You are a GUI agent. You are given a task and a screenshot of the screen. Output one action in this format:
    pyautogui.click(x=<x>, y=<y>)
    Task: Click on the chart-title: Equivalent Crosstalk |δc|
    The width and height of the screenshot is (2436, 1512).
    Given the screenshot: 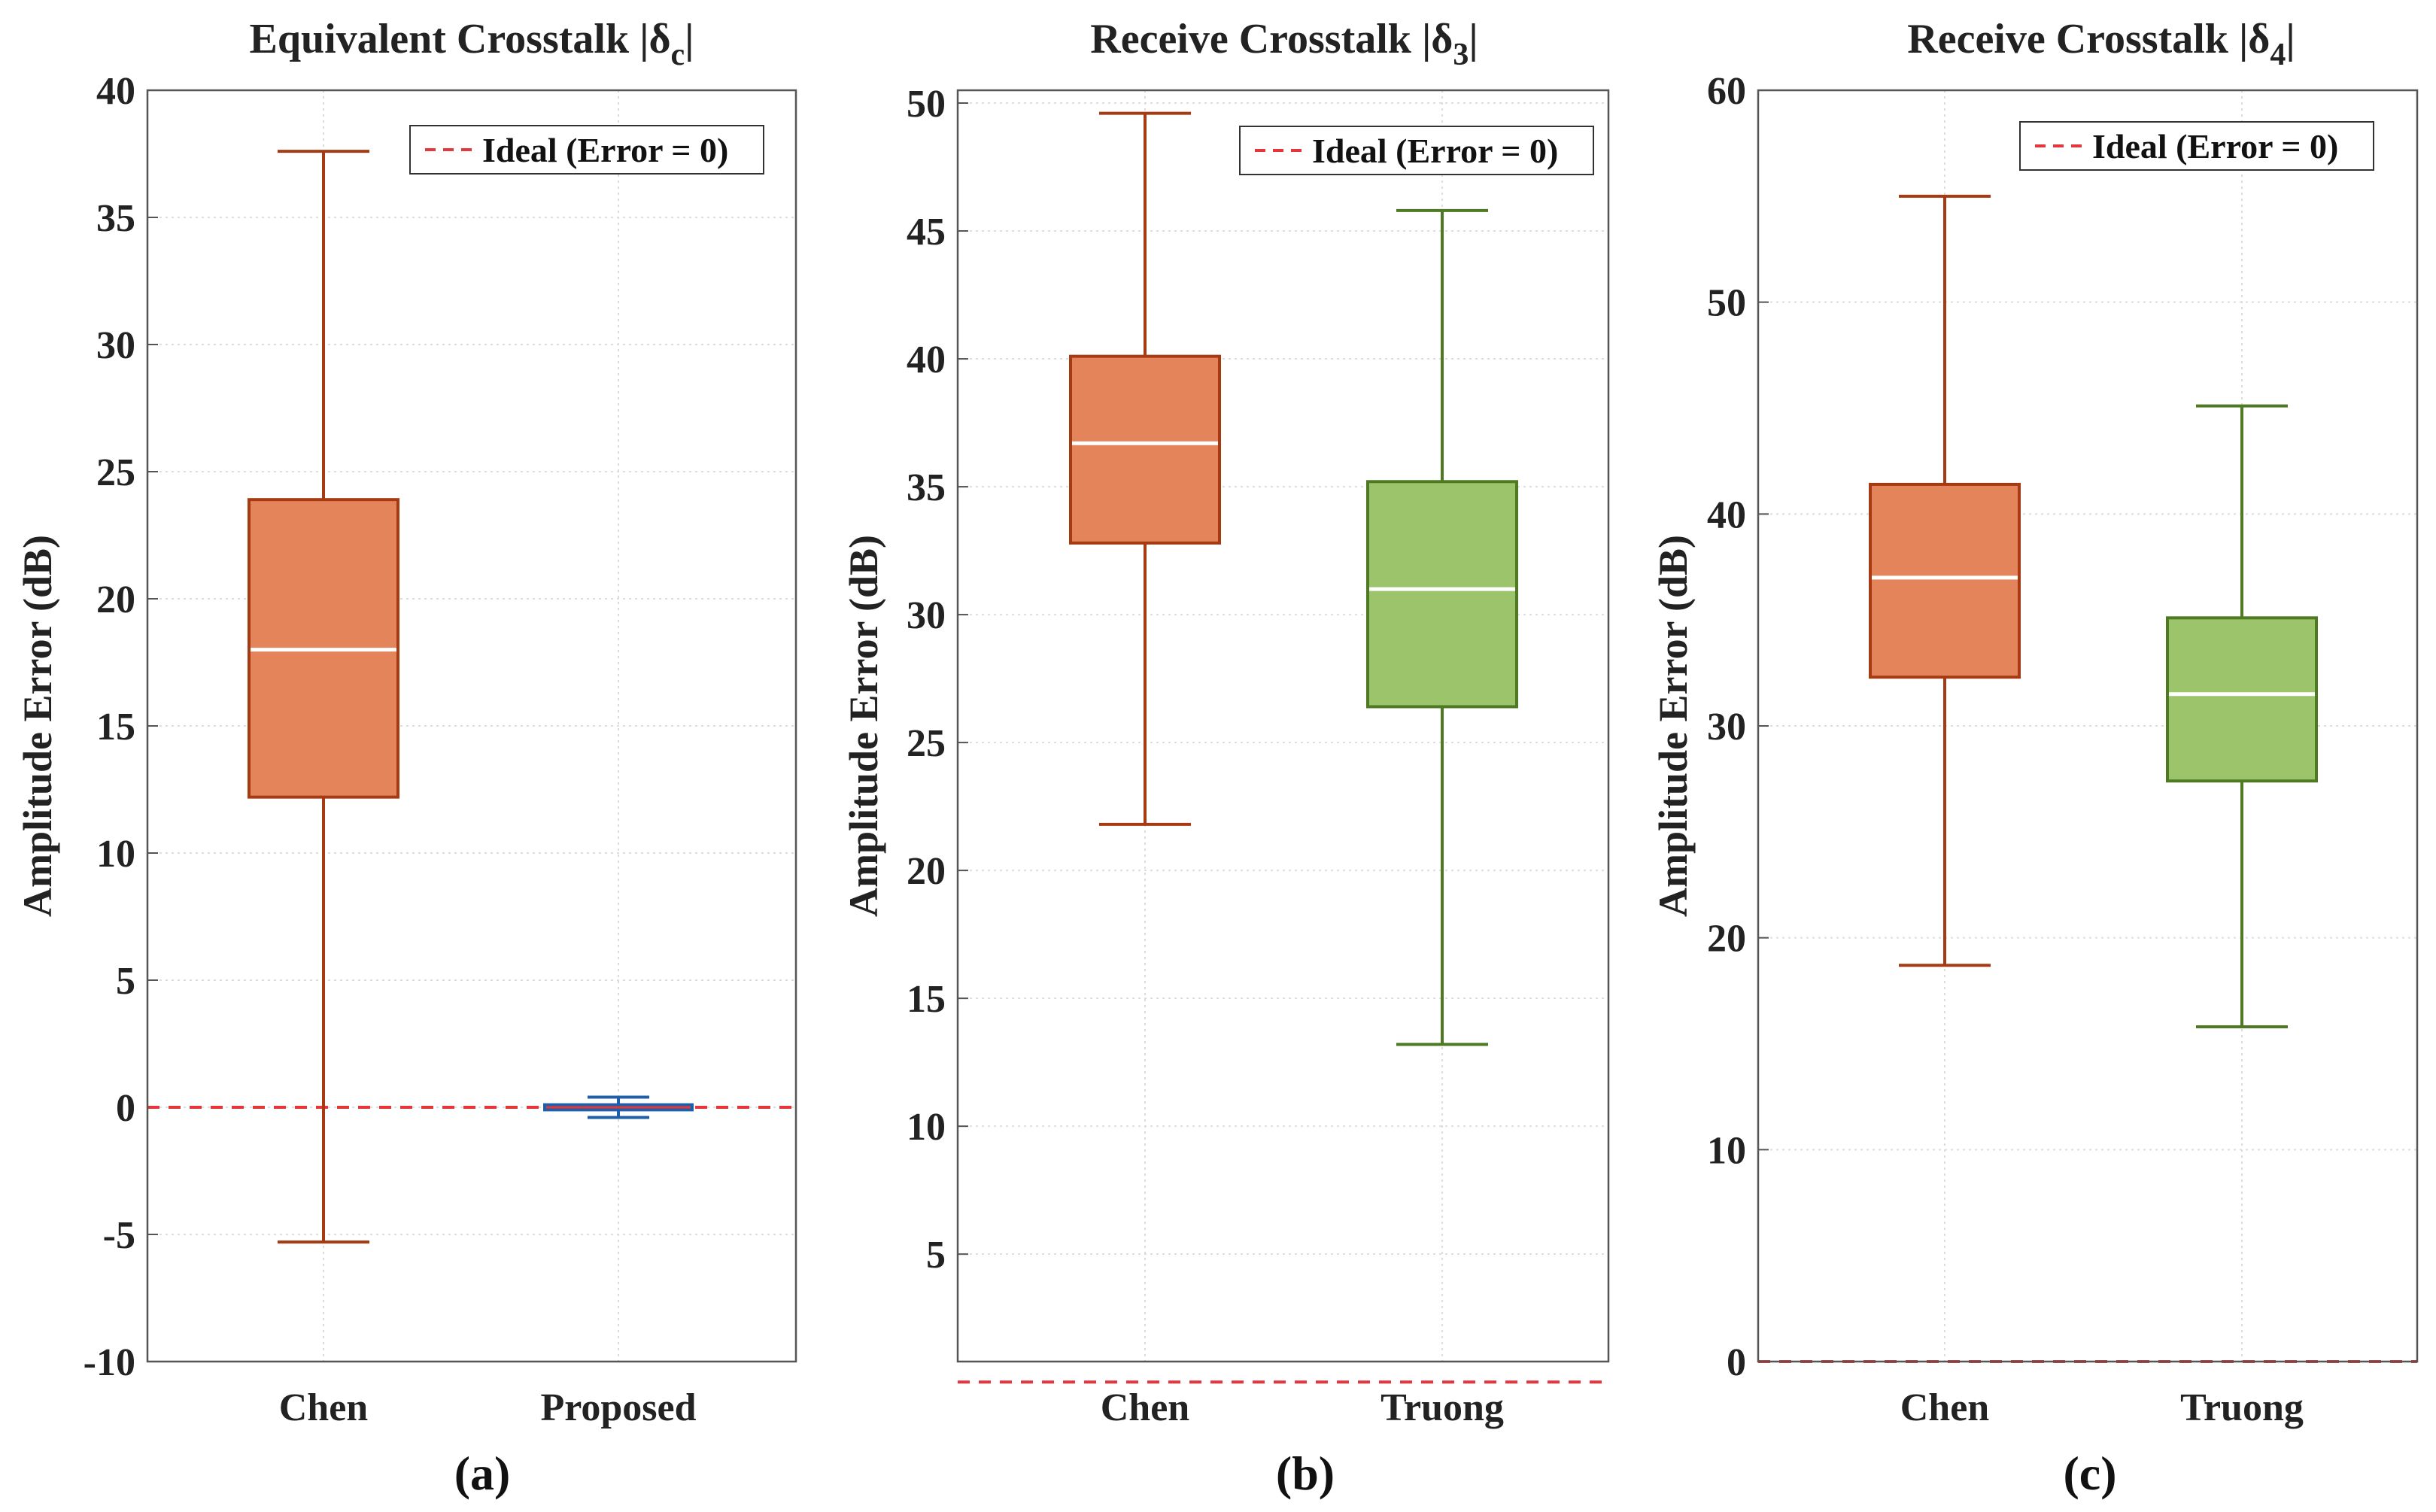 What is the action you would take?
    pyautogui.click(x=471, y=44)
    